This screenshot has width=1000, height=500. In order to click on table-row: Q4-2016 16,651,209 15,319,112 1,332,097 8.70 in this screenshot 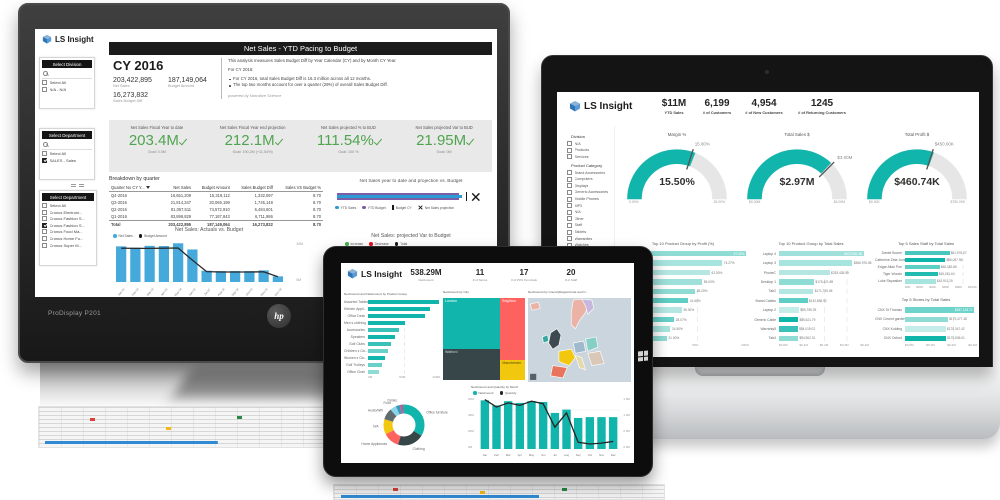, I will do `click(216, 195)`.